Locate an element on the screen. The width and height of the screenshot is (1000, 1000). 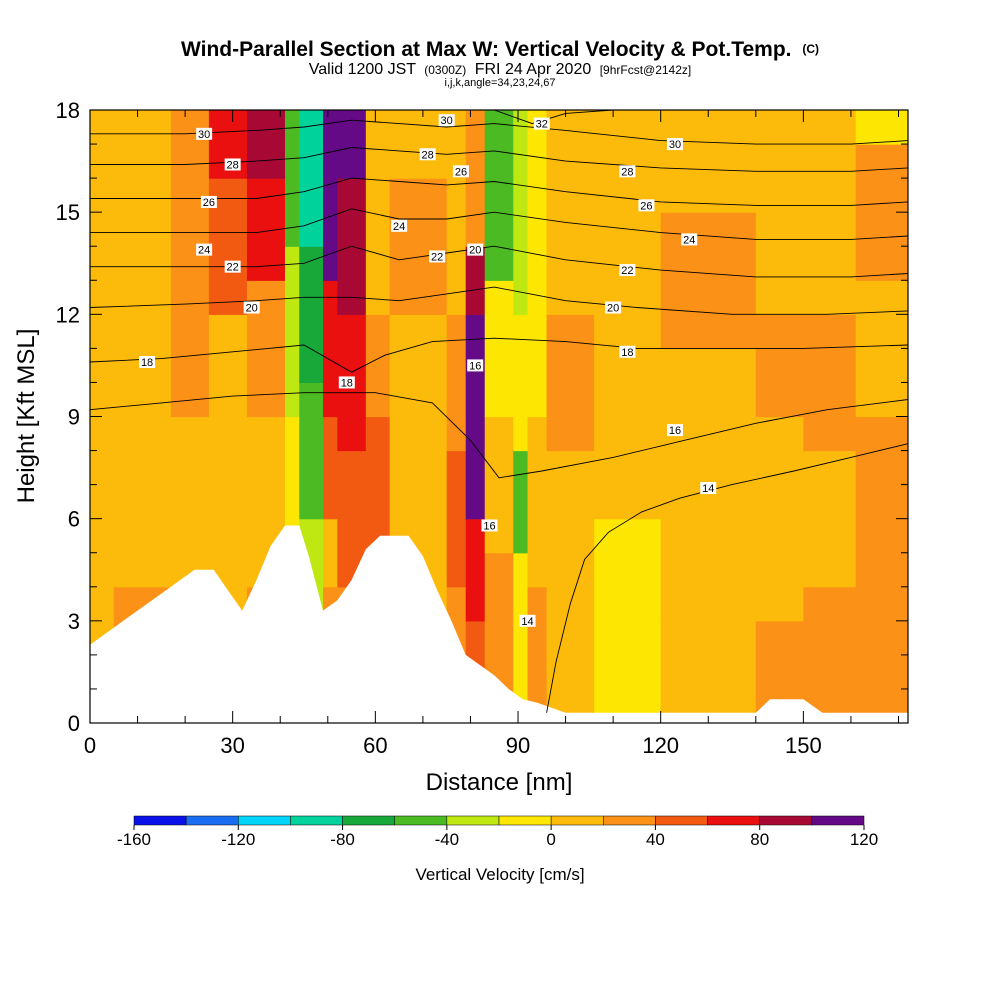
y-tick-label: 18 is located at coordinates (68, 110).